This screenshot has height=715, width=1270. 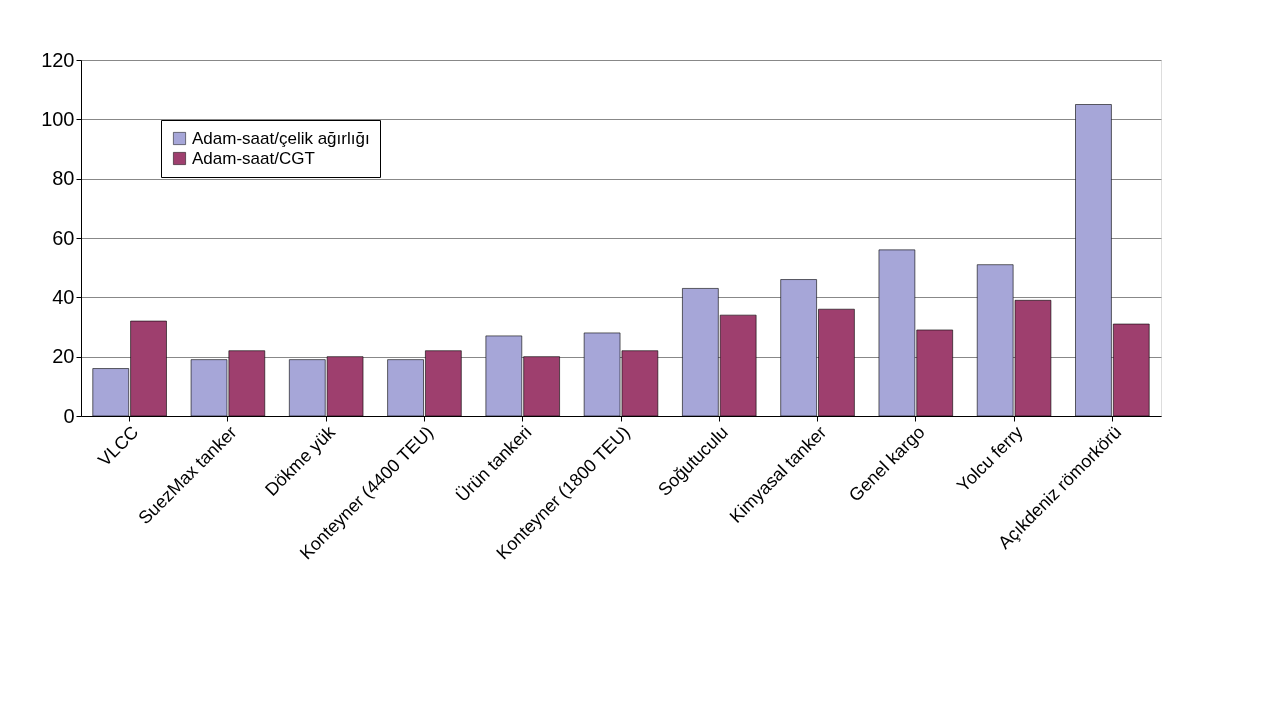 What do you see at coordinates (253, 158) in the screenshot?
I see `legend-label: Adam-saat/CGT` at bounding box center [253, 158].